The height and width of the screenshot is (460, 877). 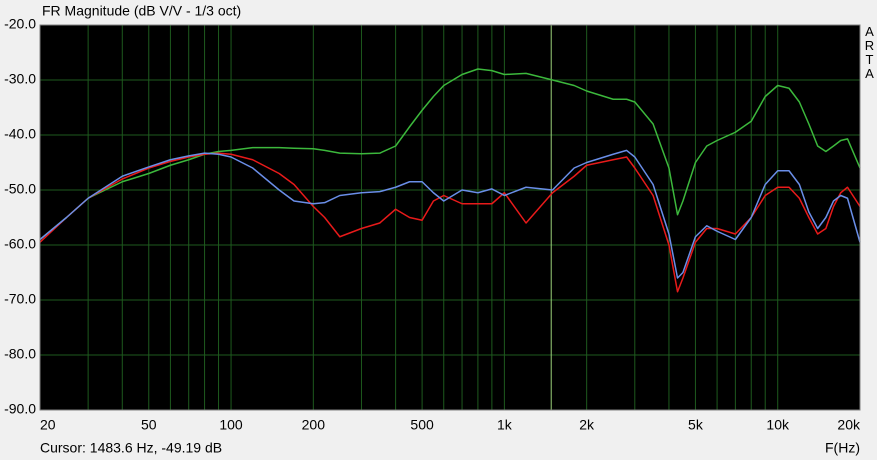 I want to click on x-tick-label: 20k, so click(x=849, y=425).